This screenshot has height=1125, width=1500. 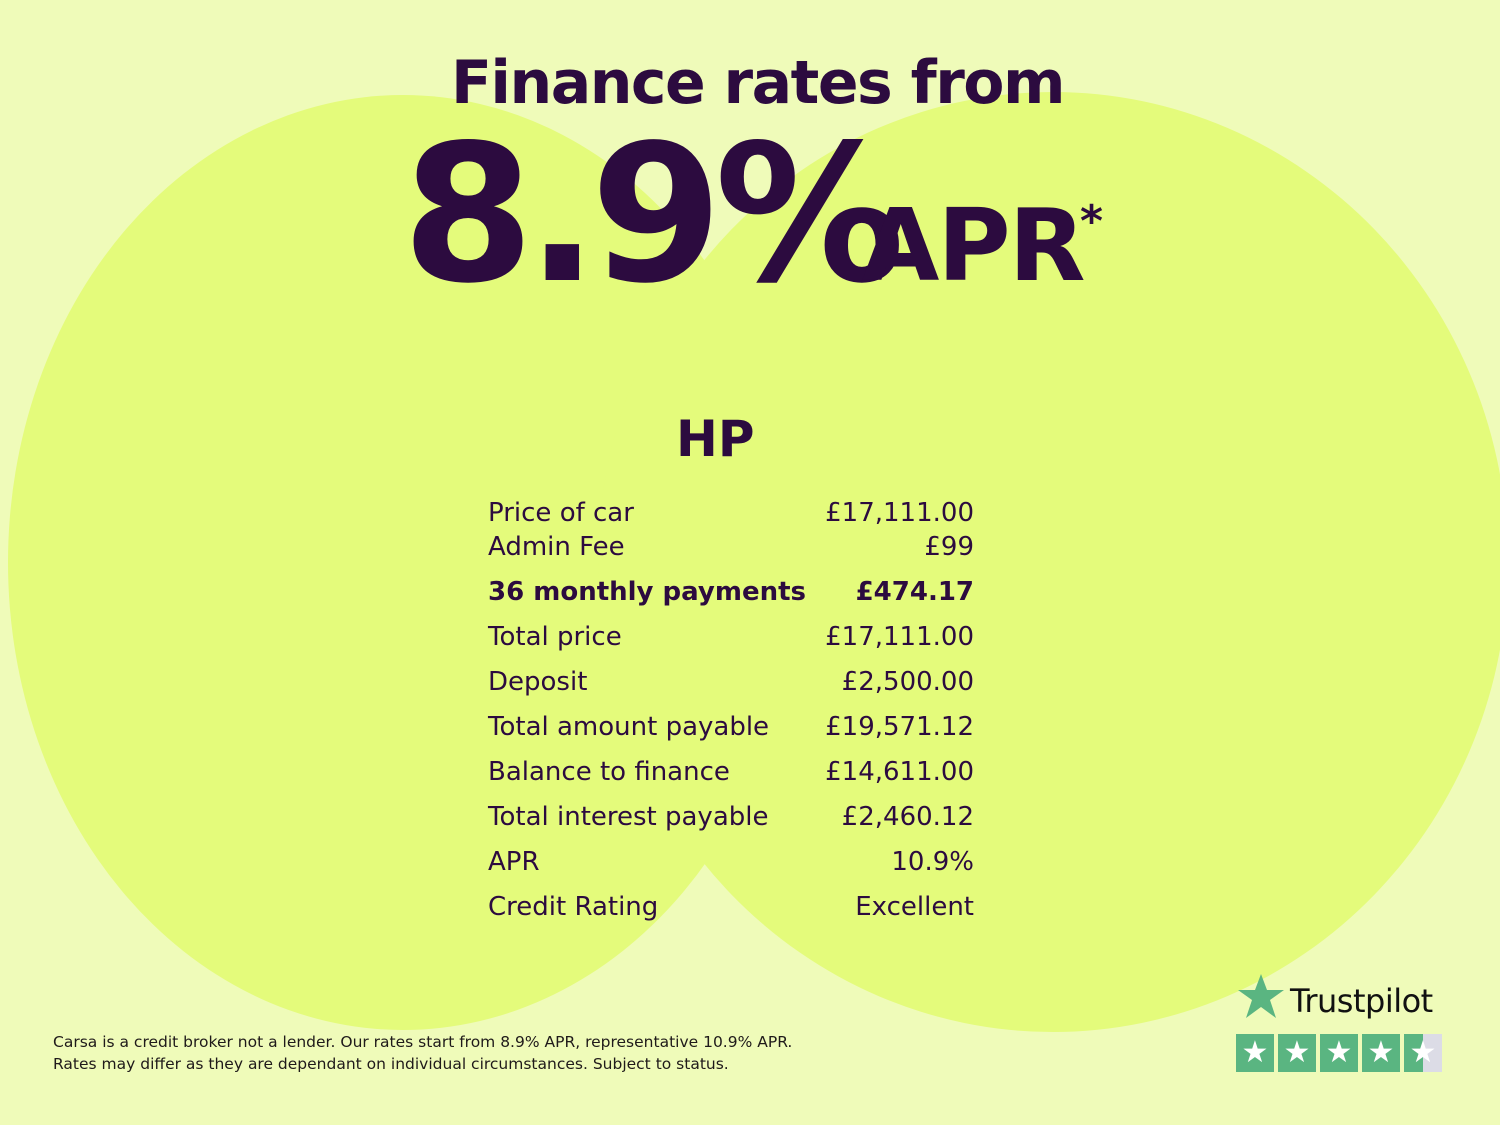 I want to click on row-label: Credit Rating, so click(x=573, y=907).